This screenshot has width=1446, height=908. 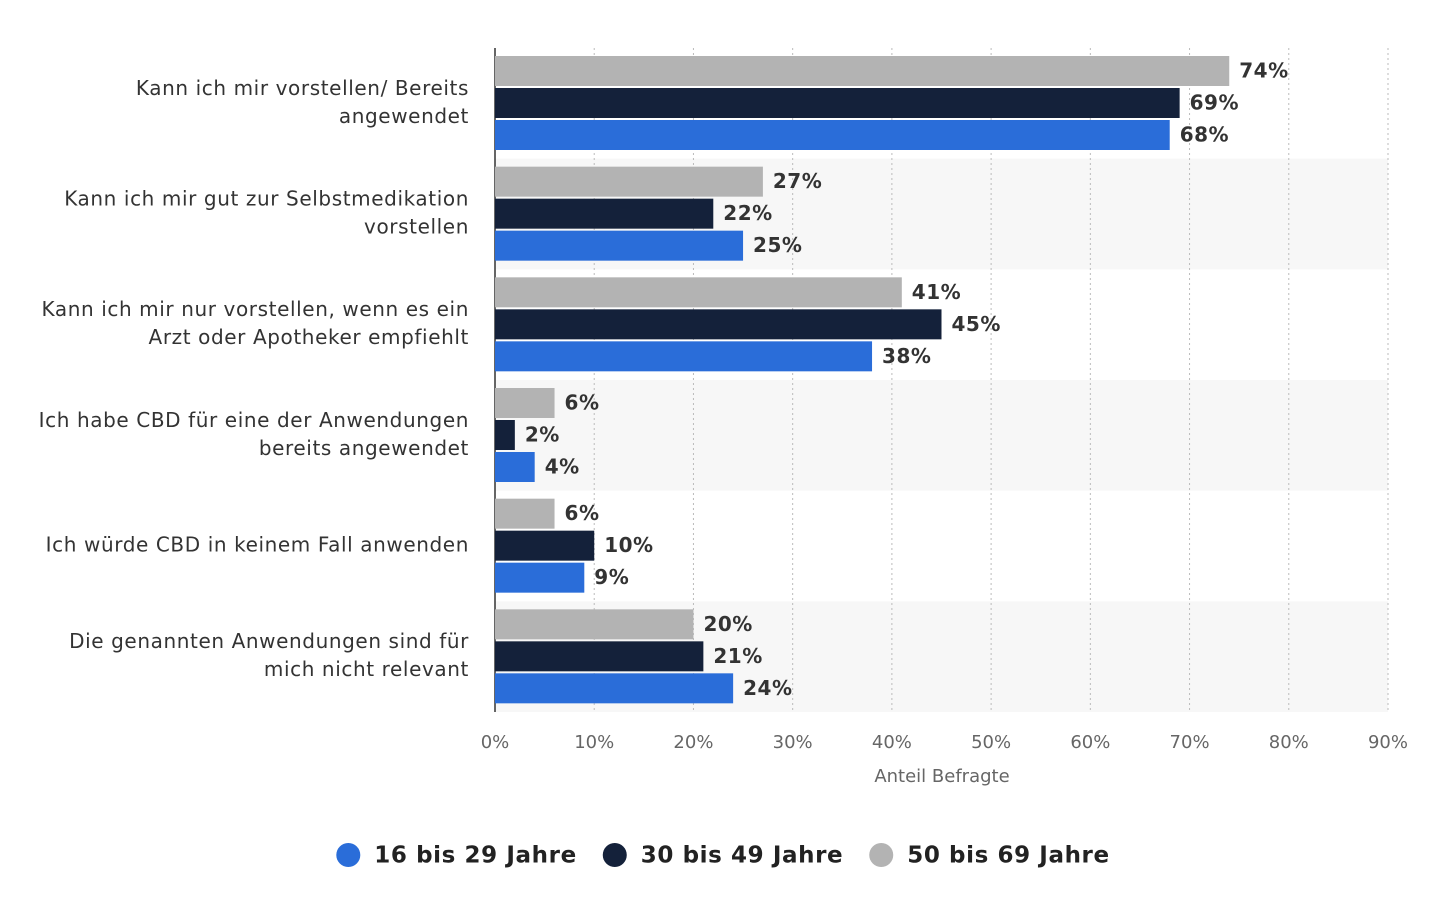 I want to click on legend-label: 50 bis 69 Jahre, so click(x=1008, y=856).